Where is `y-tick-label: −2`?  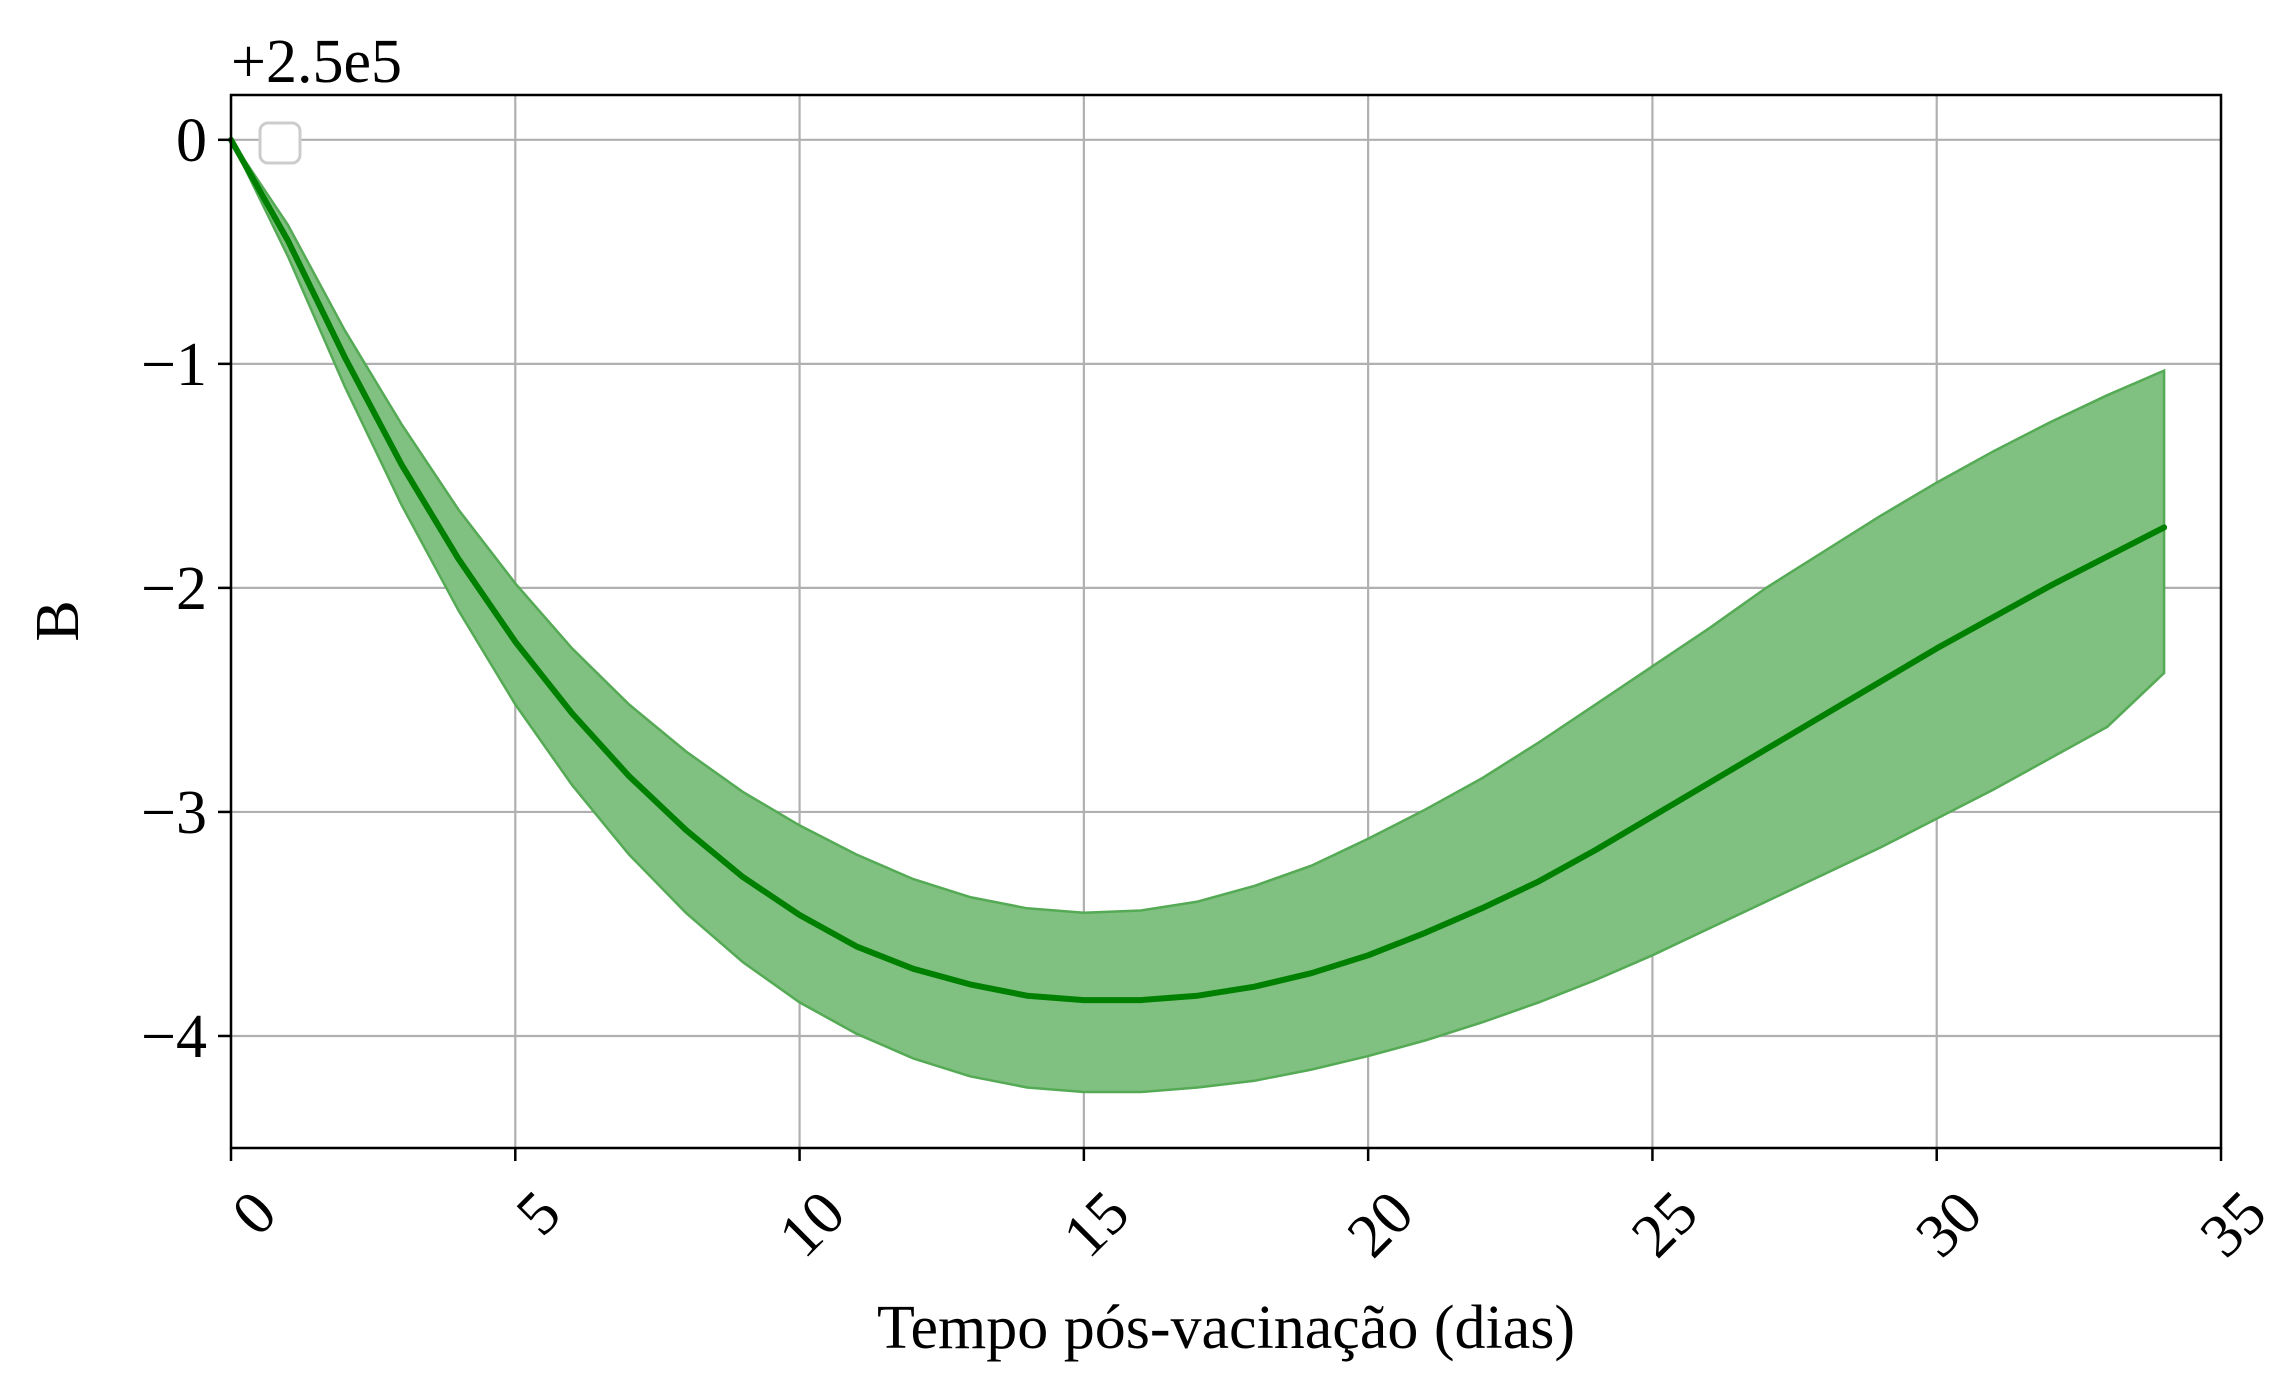
y-tick-label: −2 is located at coordinates (174, 589).